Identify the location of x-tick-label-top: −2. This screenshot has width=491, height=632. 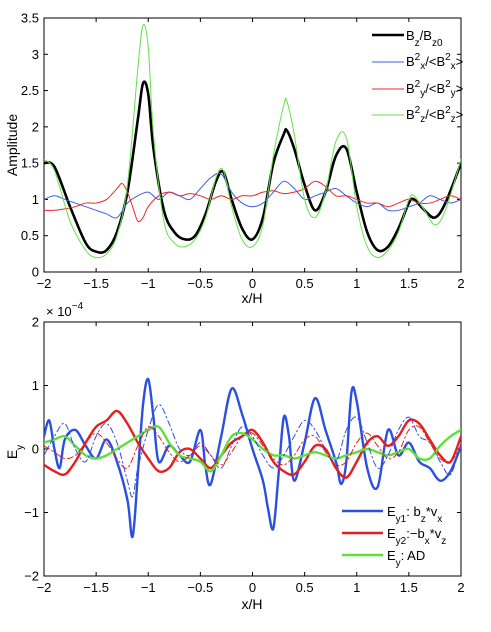
(44, 283).